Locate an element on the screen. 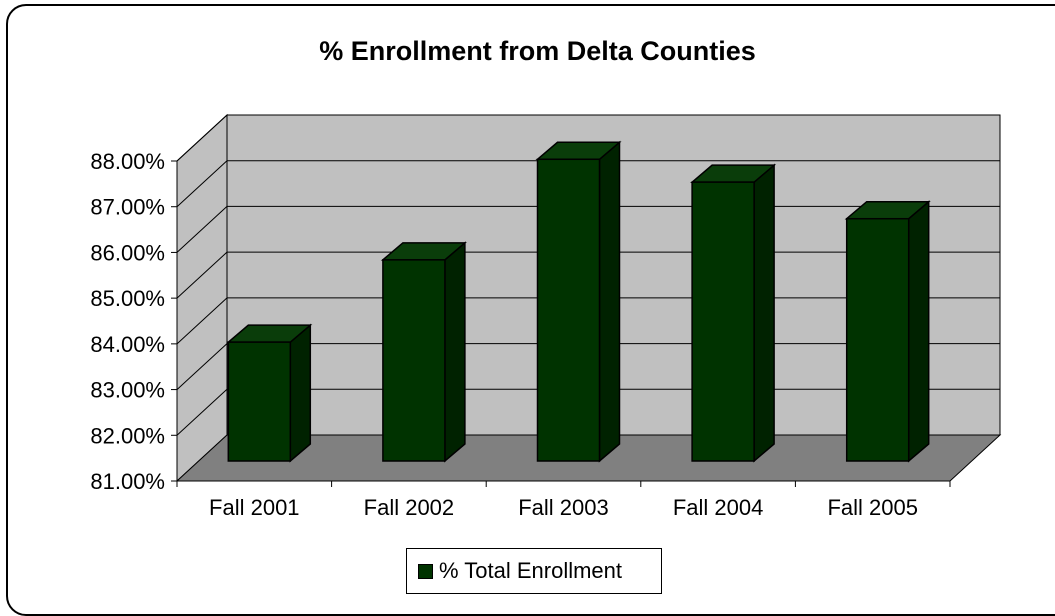  chart-title: % Enrollment from Delta Counties is located at coordinates (537, 51).